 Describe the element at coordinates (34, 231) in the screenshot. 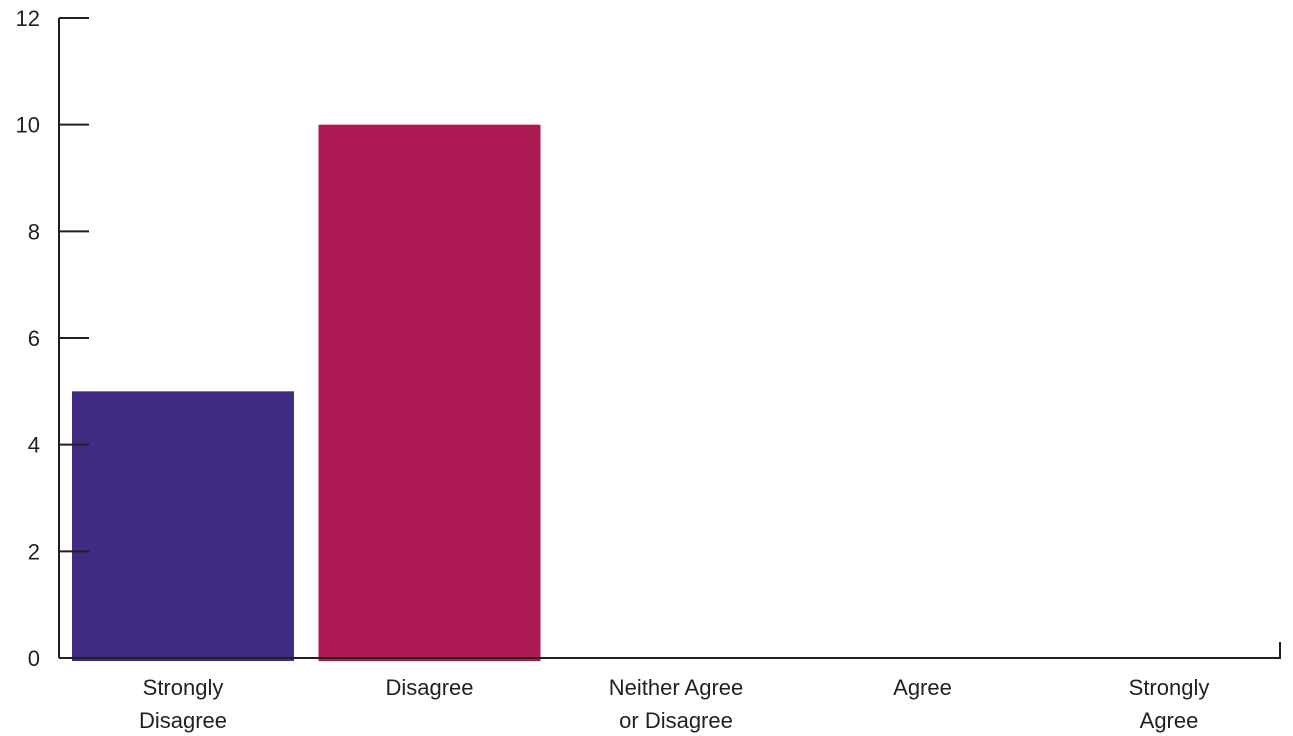

I see `y-tick-label: 8` at that location.